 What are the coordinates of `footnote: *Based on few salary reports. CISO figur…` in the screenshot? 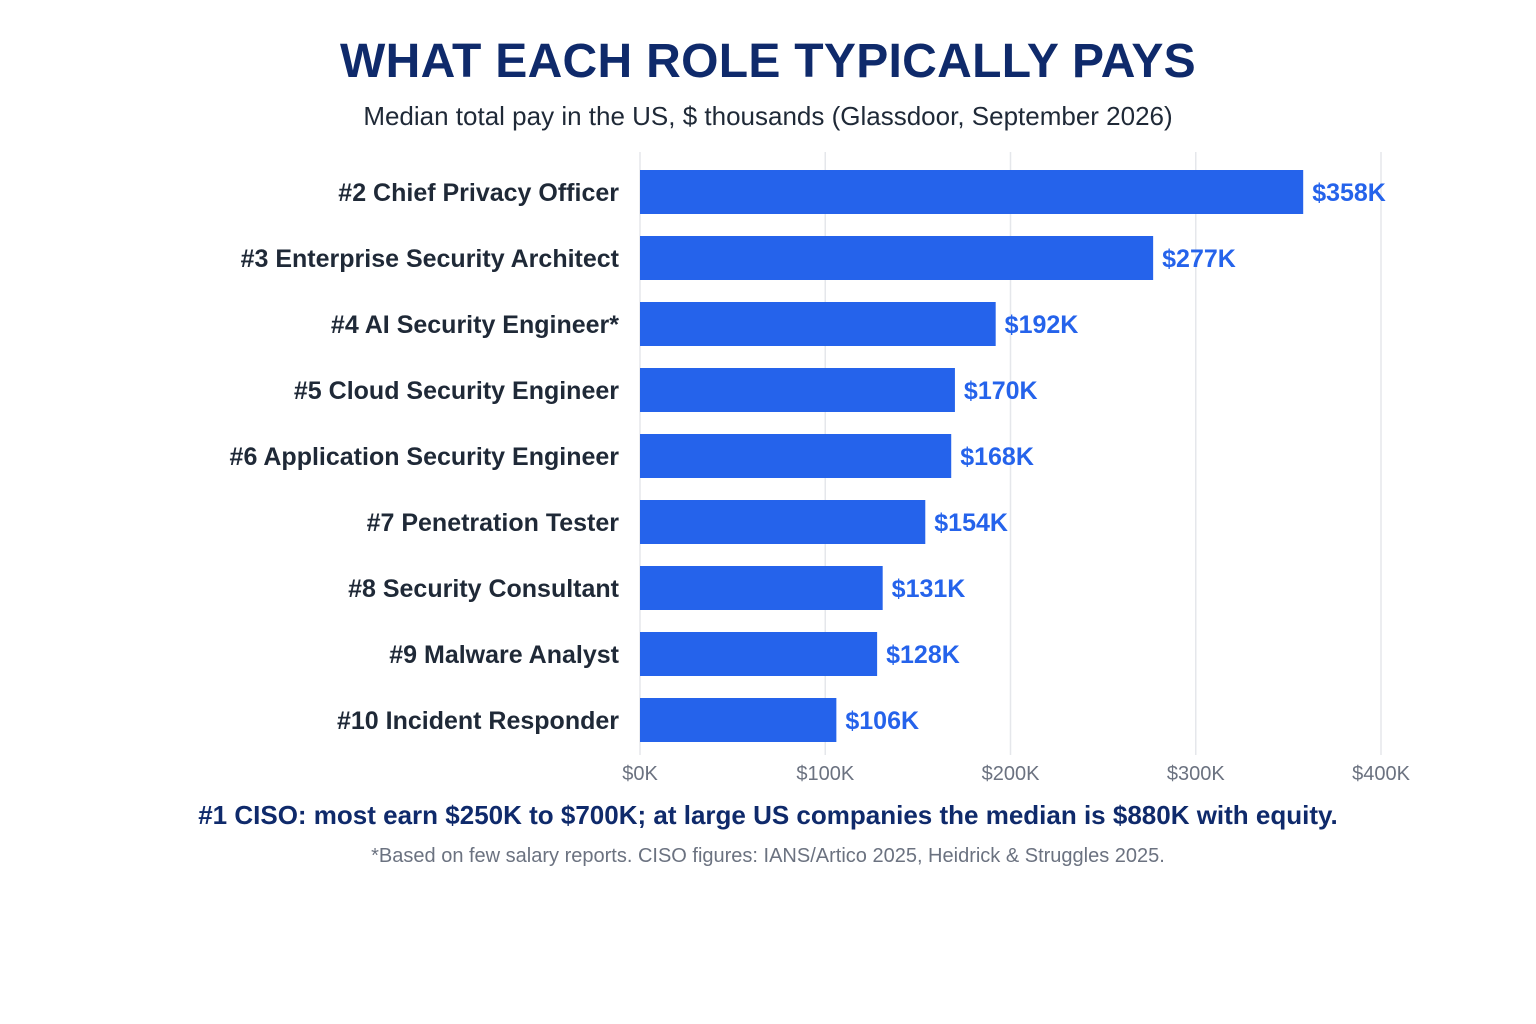 It's located at (768, 856).